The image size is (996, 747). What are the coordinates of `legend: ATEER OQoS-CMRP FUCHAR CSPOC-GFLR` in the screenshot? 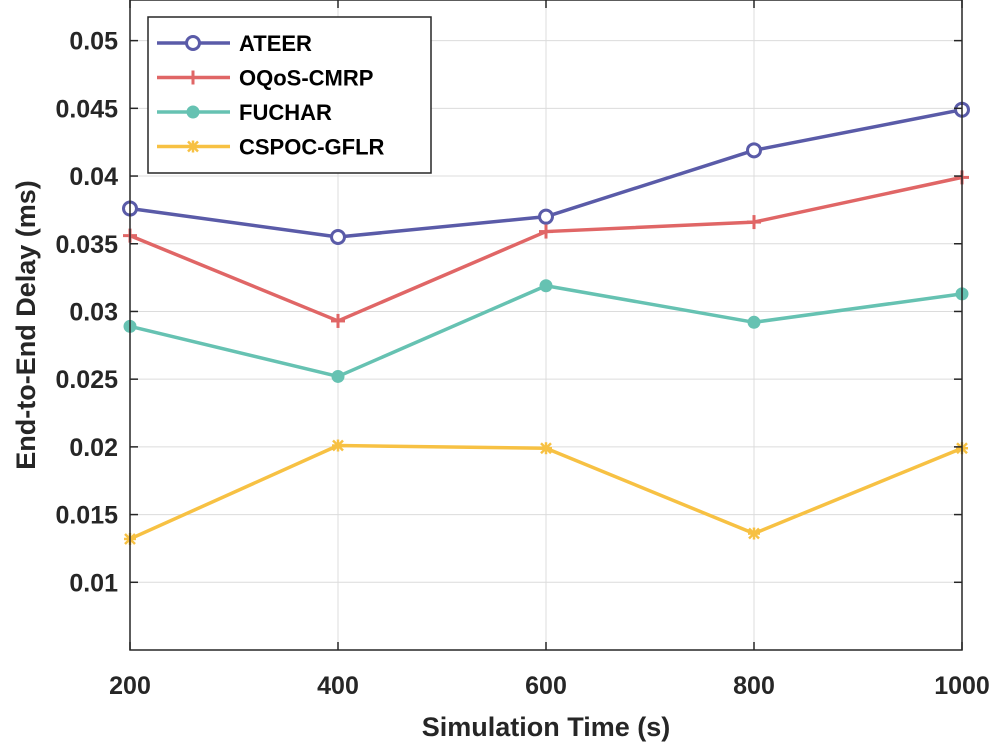 It's located at (289, 95).